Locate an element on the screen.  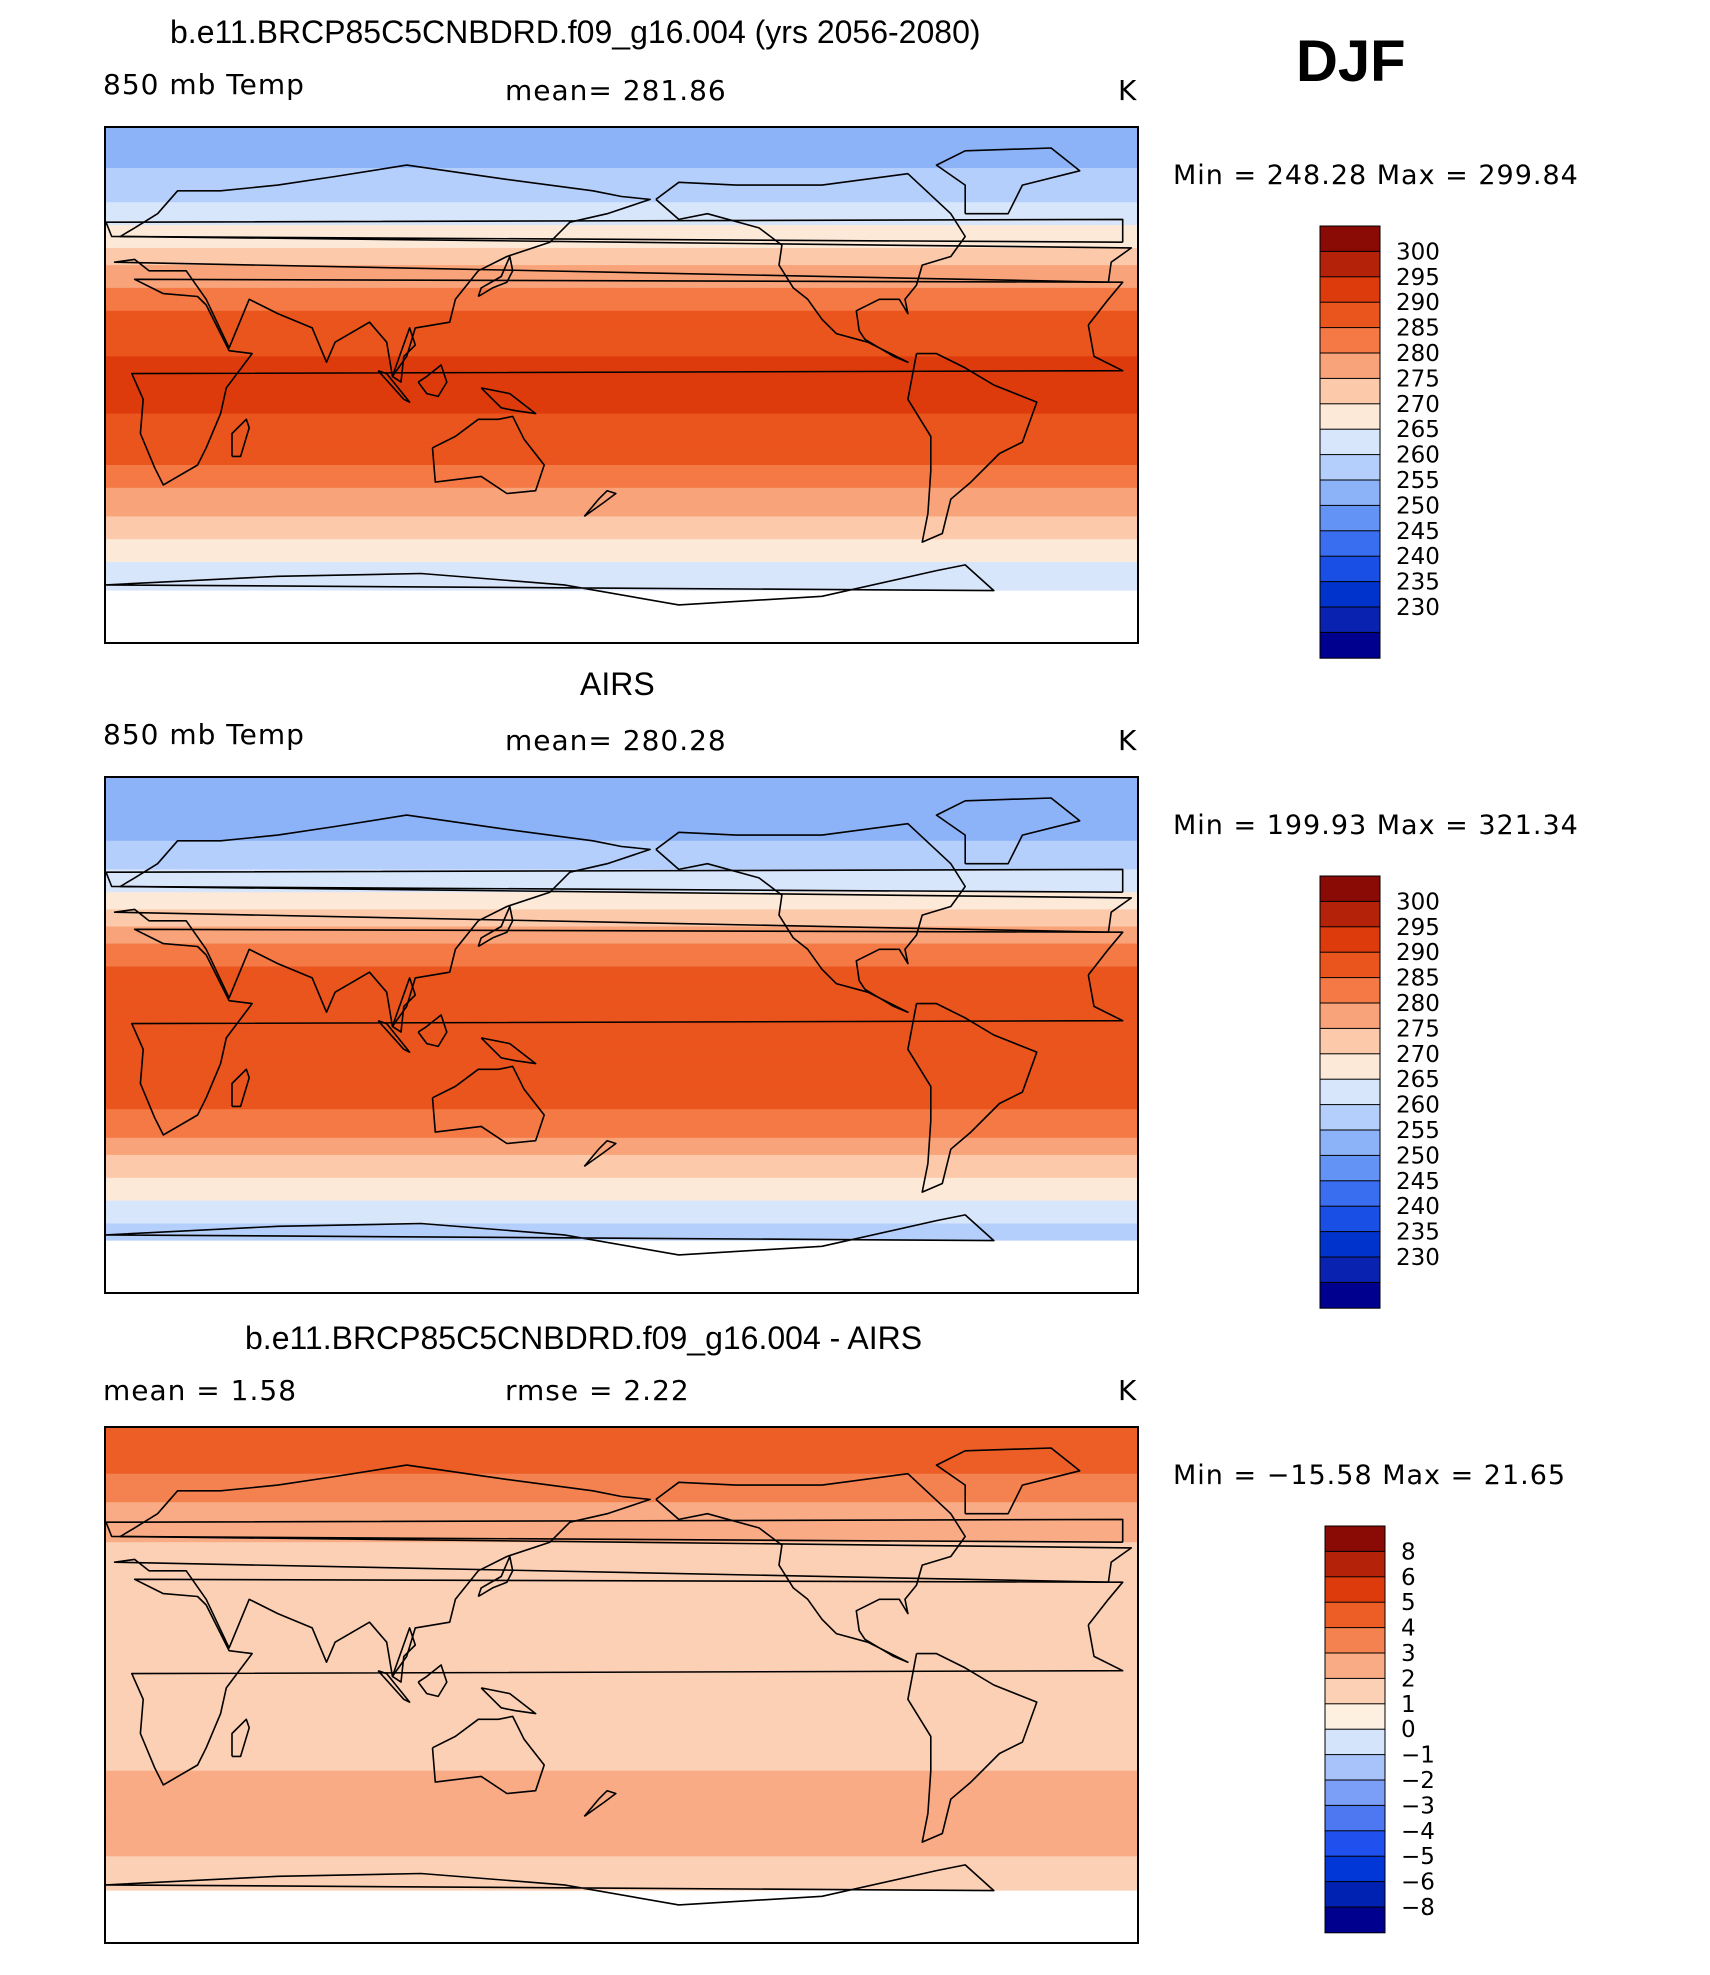
panel-1-variable-label: 850 mb Temp is located at coordinates (204, 84).